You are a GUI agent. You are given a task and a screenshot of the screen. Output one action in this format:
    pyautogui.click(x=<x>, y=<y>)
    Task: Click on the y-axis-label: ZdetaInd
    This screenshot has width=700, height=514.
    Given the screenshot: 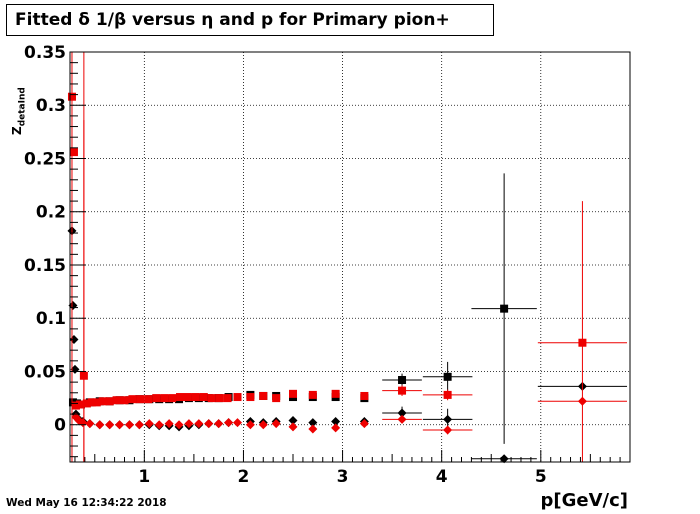 What is the action you would take?
    pyautogui.click(x=18, y=111)
    